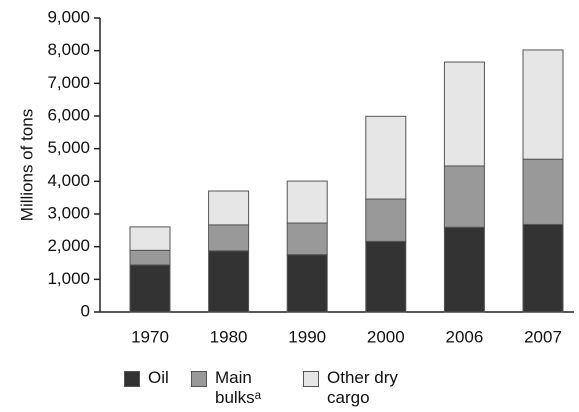  I want to click on y-tick-label: 4,000, so click(68, 180).